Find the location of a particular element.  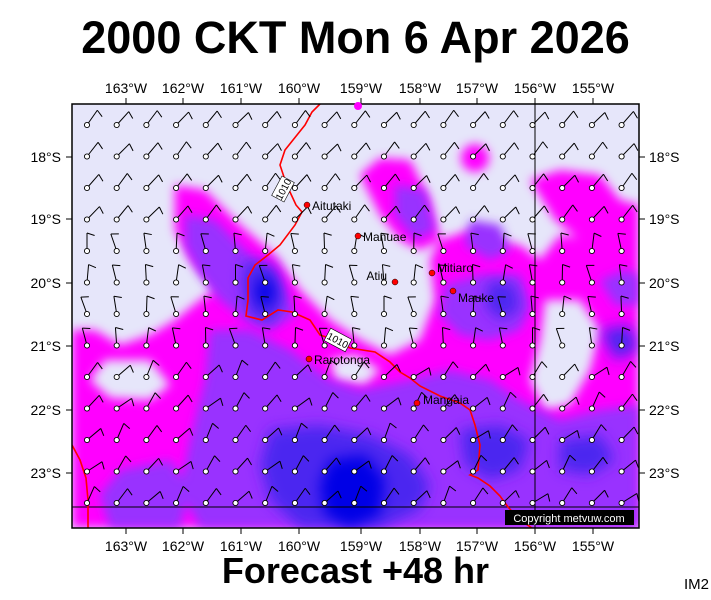

svg-text: 163°W is located at coordinates (126, 546).